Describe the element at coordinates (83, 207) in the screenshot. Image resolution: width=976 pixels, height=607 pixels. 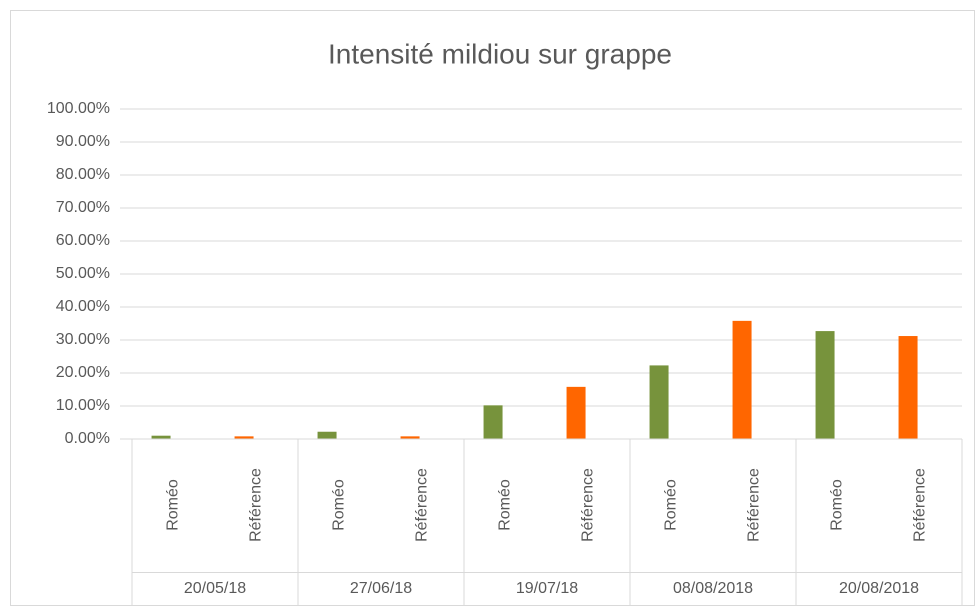
I see `y-tick-label: 70.00%` at that location.